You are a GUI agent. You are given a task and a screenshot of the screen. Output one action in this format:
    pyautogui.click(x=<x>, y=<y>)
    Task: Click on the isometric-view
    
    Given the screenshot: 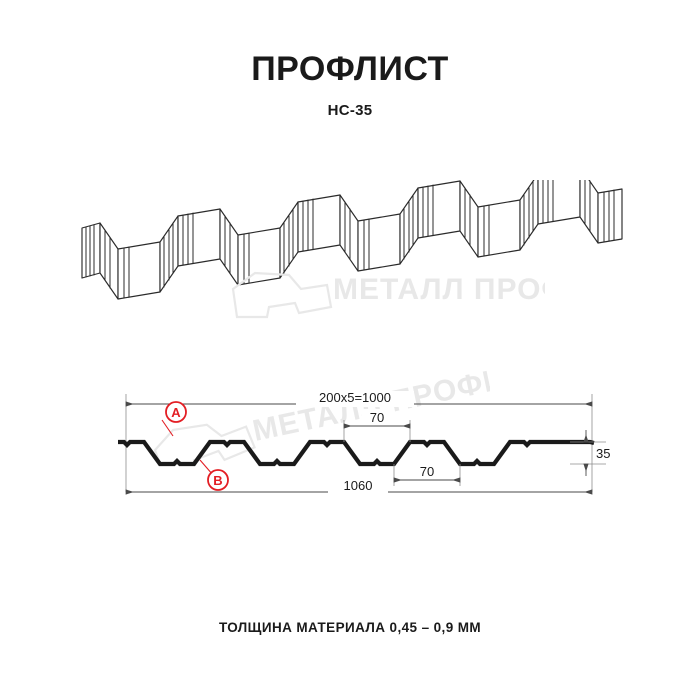 What is the action you would take?
    pyautogui.click(x=352, y=240)
    